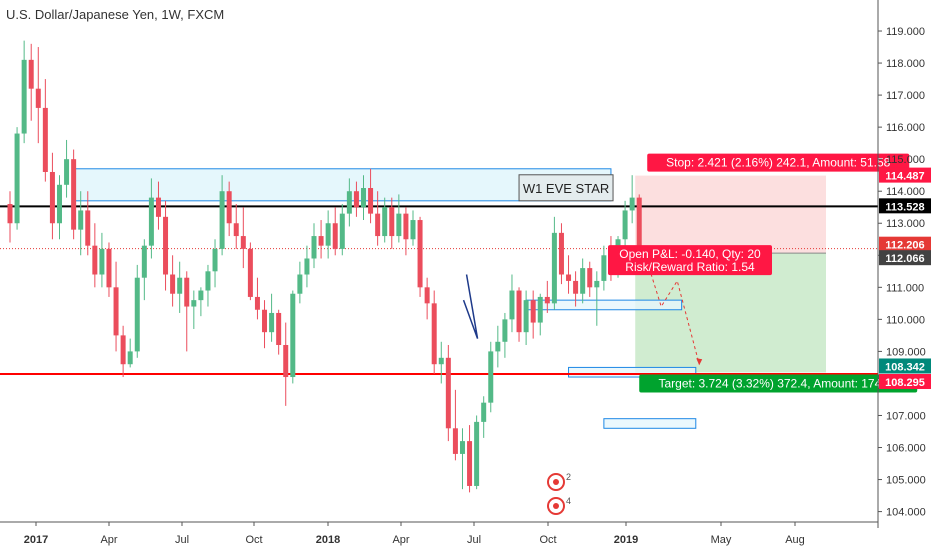  I want to click on stop-label: Stop: 2.421 (2.16%) 242.1, Amount: 51.58, so click(778, 163).